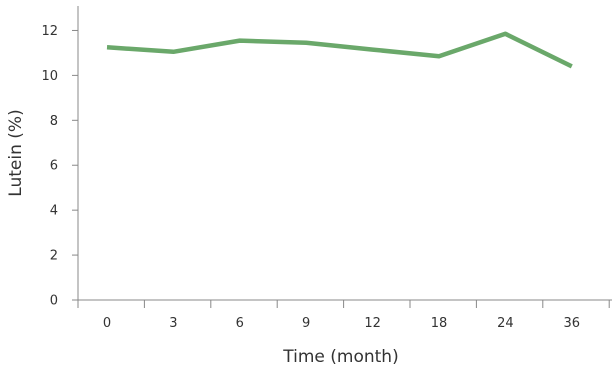 Image resolution: width=612 pixels, height=369 pixels. What do you see at coordinates (49, 31) in the screenshot?
I see `y-tick-label: 12` at bounding box center [49, 31].